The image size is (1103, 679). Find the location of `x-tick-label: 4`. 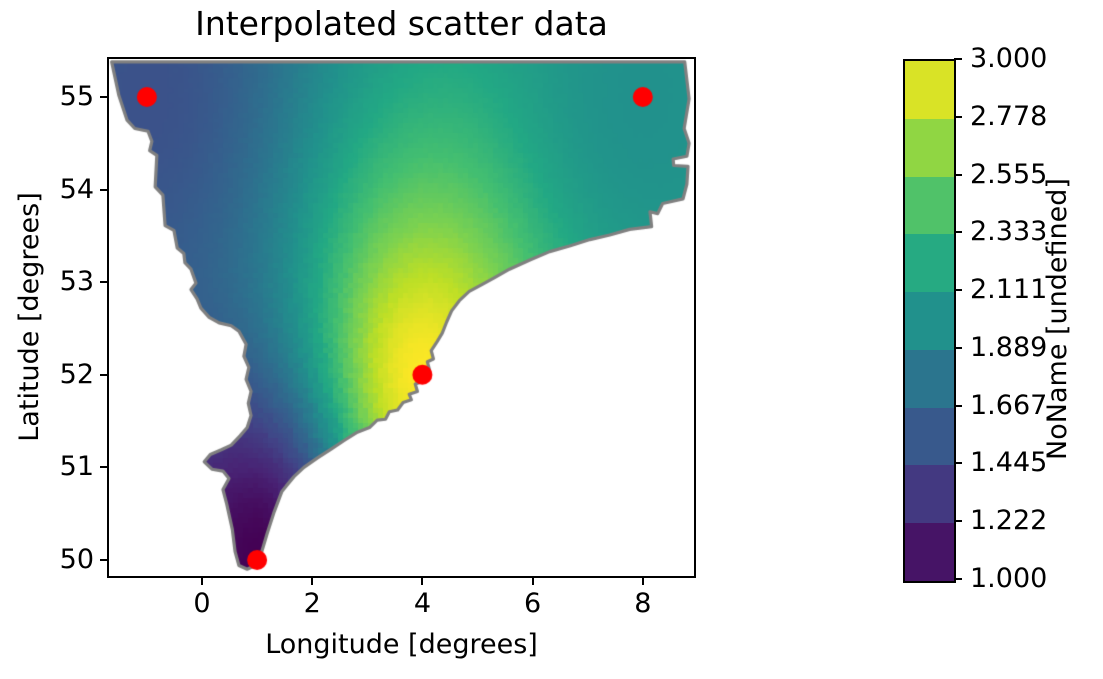

x-tick-label: 4 is located at coordinates (422, 603).